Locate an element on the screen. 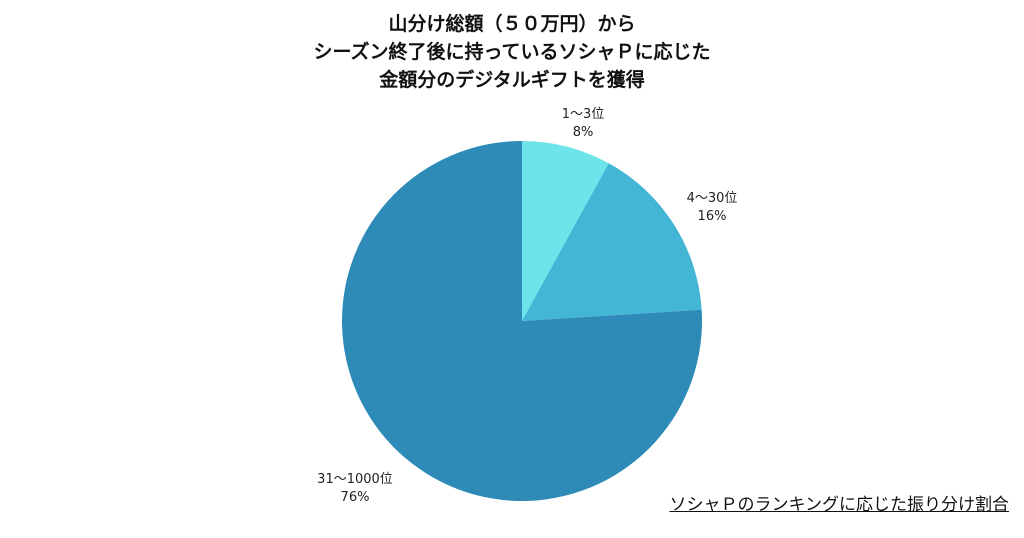 This screenshot has width=1024, height=538. slice-value-label-1: 8% is located at coordinates (583, 132).